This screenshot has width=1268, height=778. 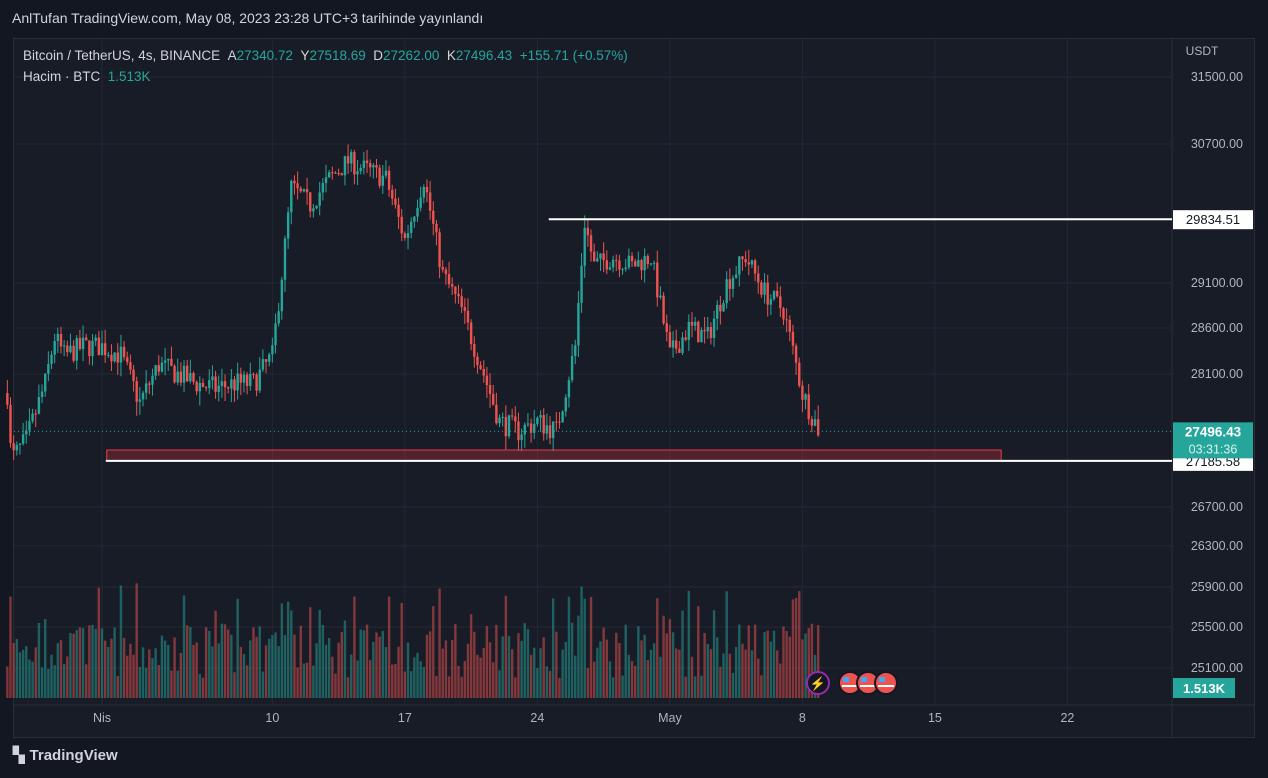 What do you see at coordinates (1217, 507) in the screenshot?
I see `y-tick-label: 26700.00` at bounding box center [1217, 507].